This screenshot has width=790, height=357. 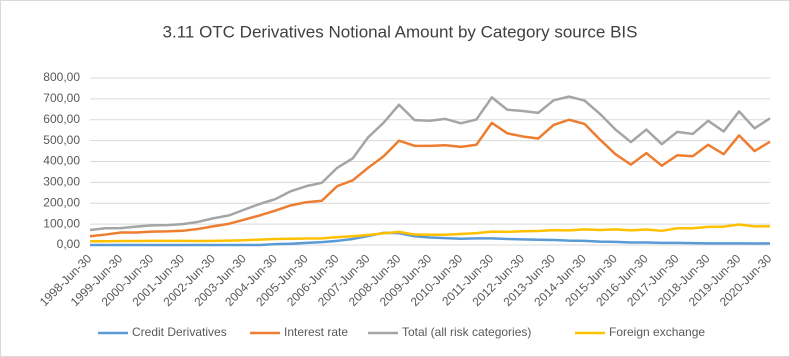 I want to click on legend-label: Foreign exchange, so click(x=657, y=332).